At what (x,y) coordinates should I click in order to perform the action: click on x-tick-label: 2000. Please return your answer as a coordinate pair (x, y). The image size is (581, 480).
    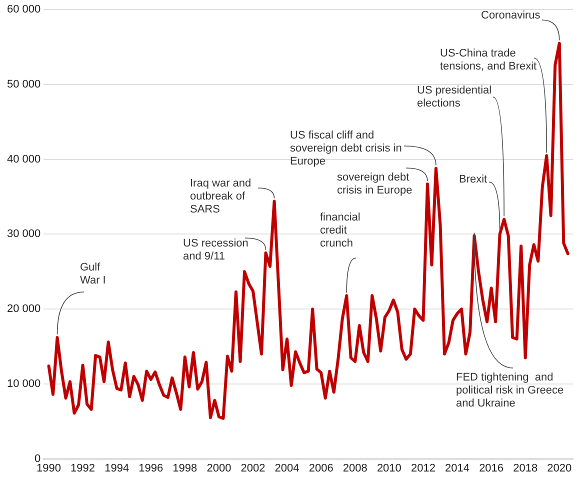
    Looking at the image, I should click on (219, 468).